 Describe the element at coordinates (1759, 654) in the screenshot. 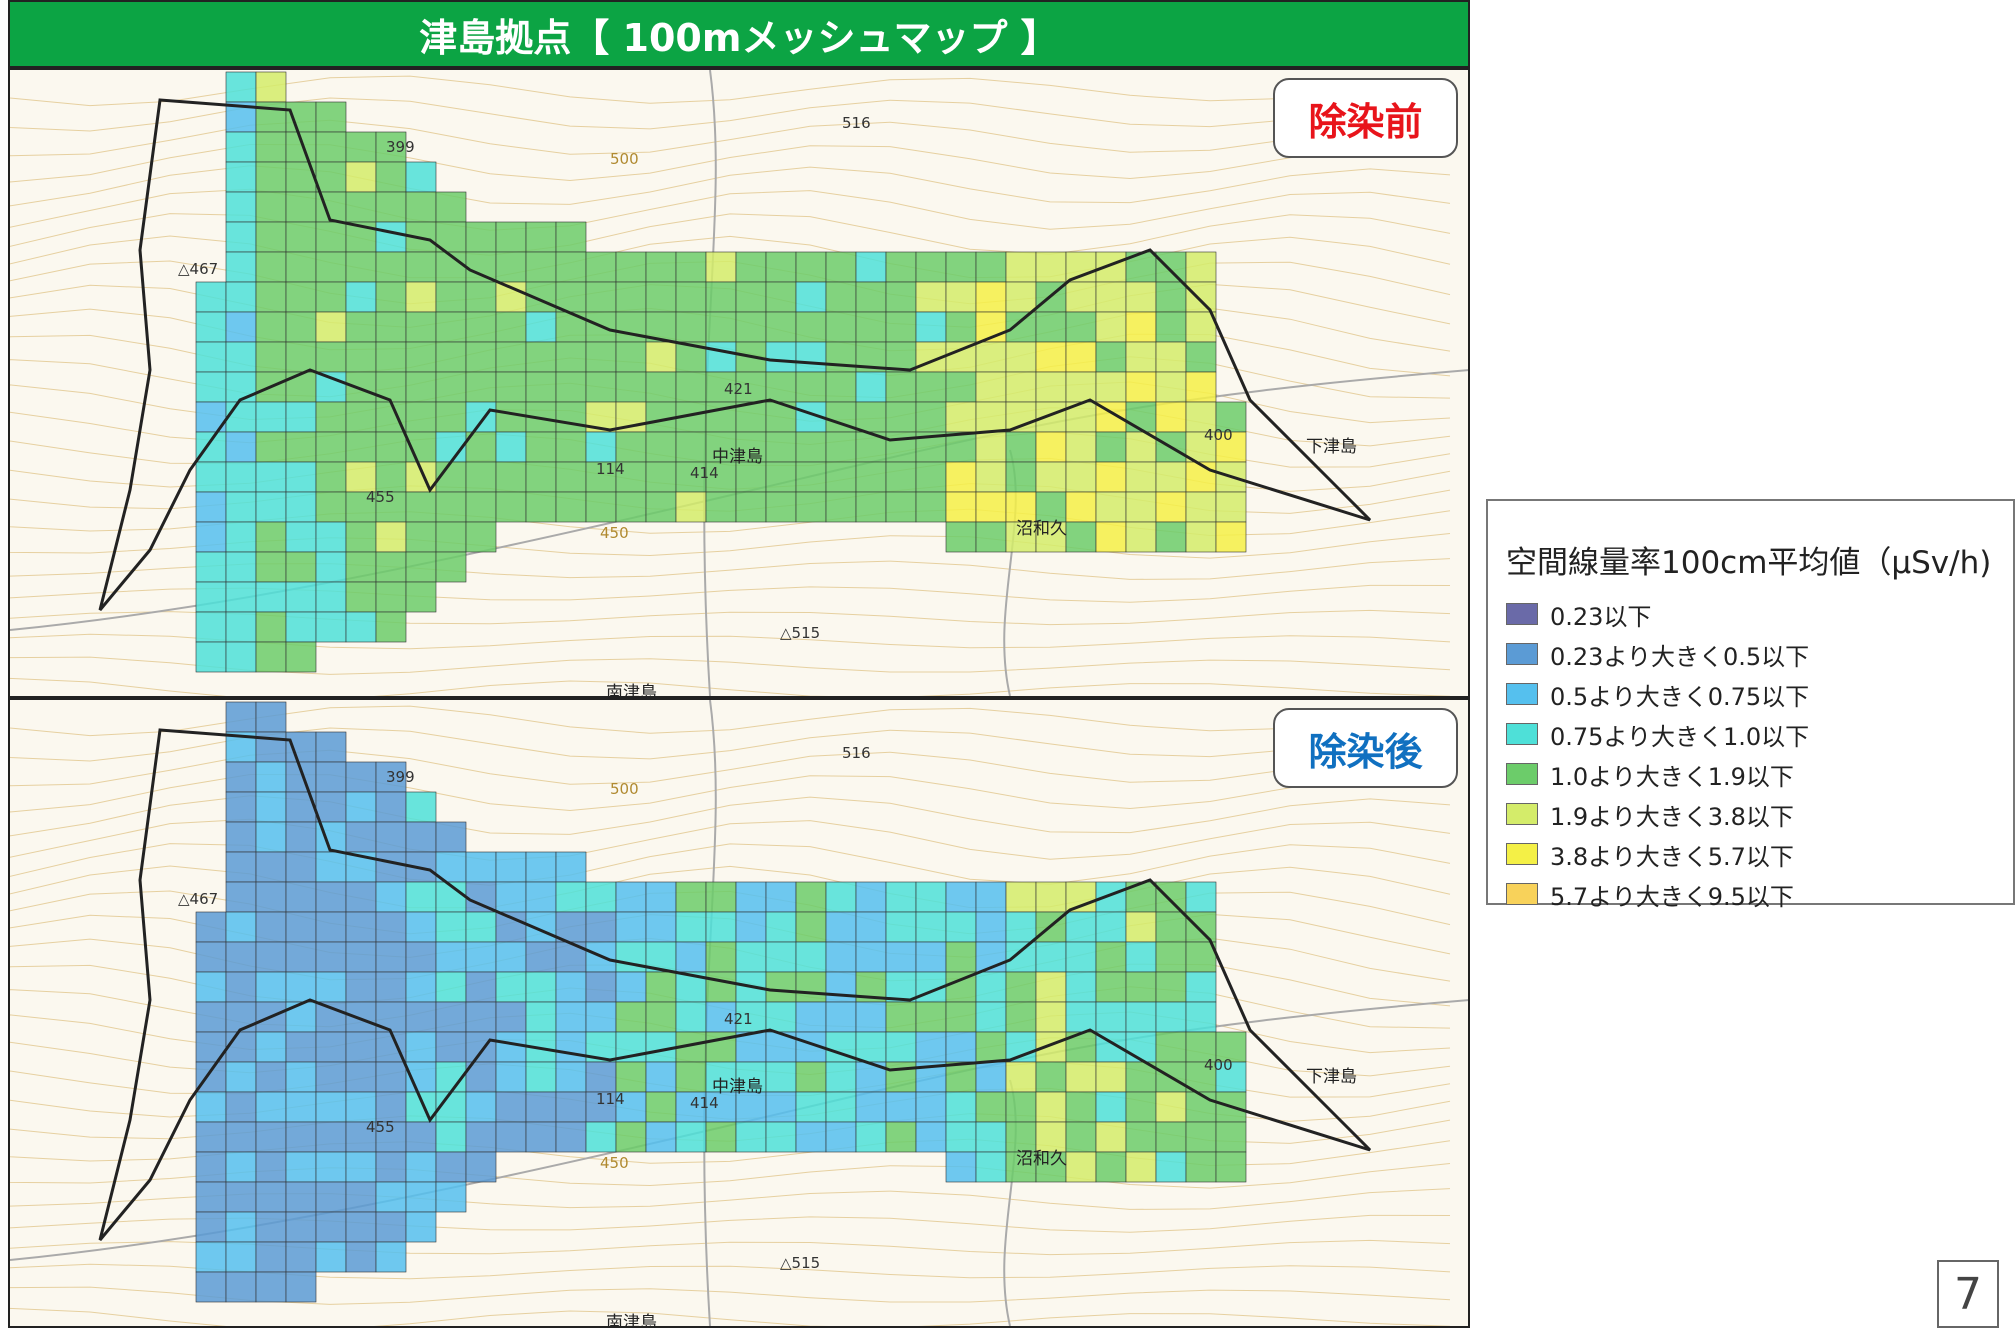

I see `legend-item: 0.23より大きく0.5以下` at that location.